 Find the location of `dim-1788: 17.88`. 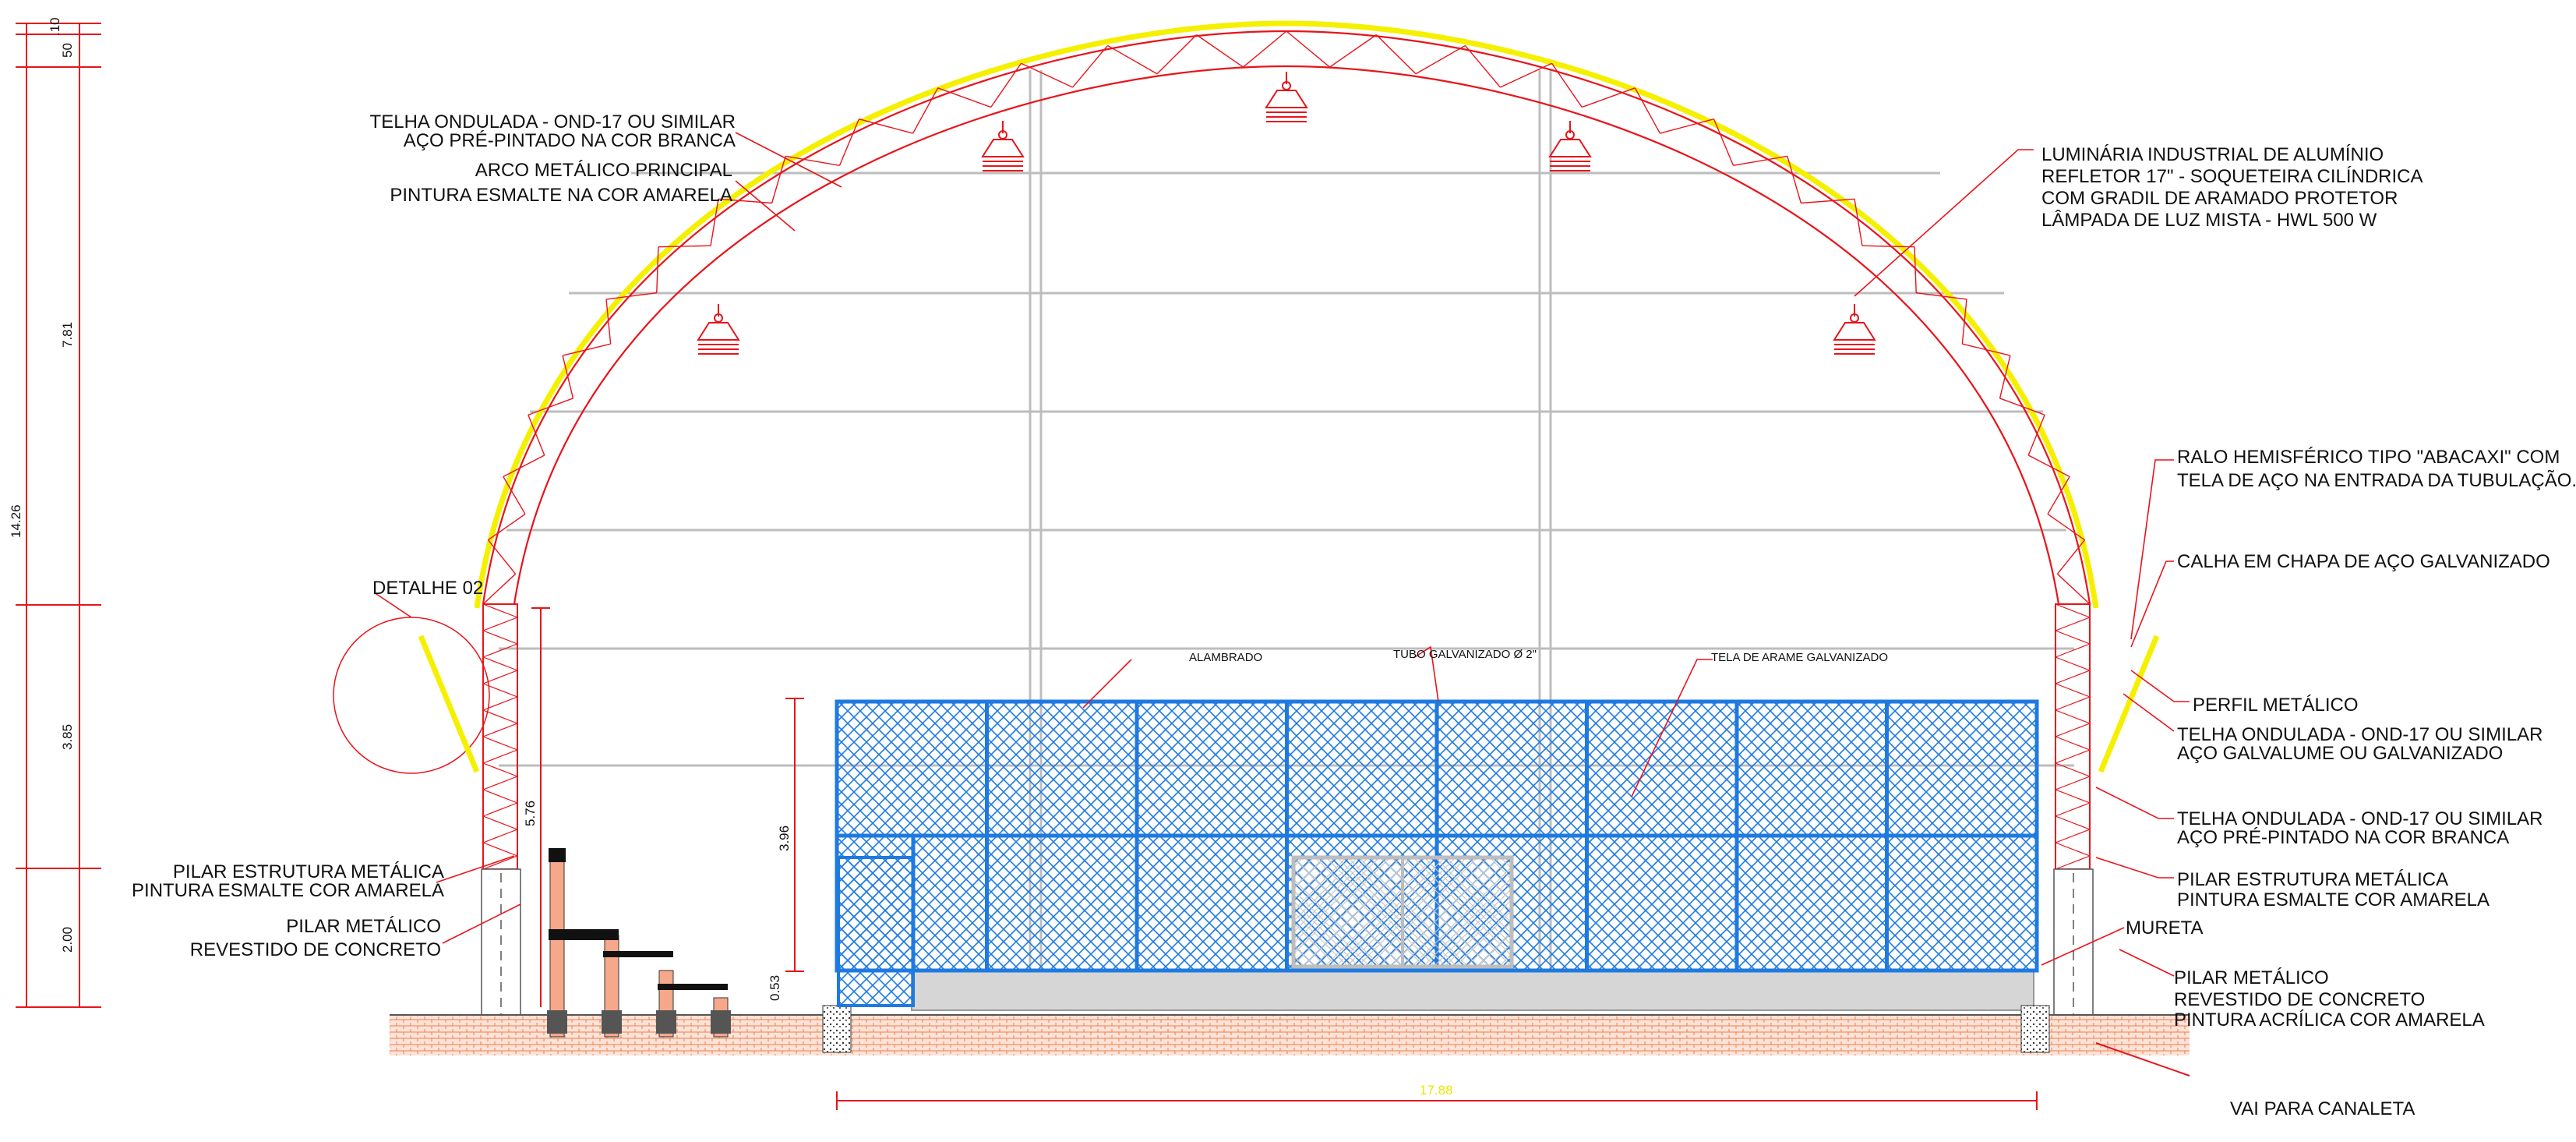

dim-1788: 17.88 is located at coordinates (1436, 1090).